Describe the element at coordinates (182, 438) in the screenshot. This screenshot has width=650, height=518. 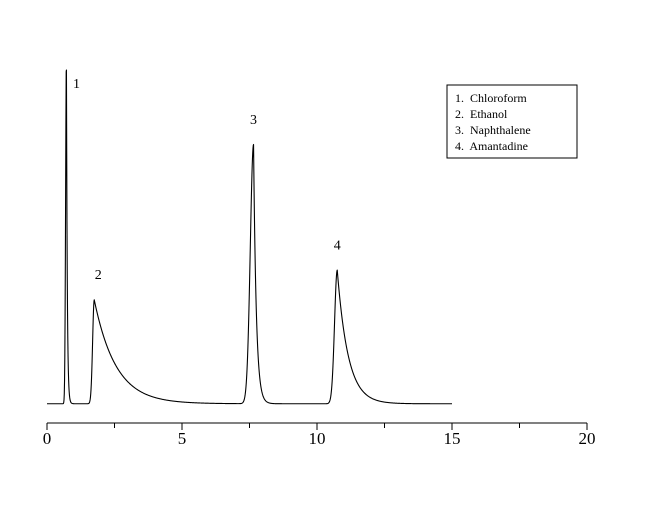
I see `x-tick-label: 5` at that location.